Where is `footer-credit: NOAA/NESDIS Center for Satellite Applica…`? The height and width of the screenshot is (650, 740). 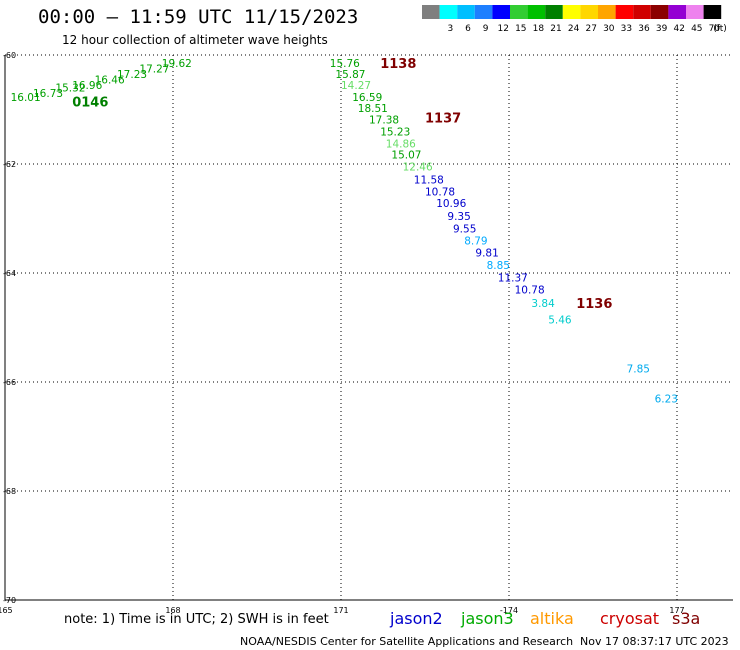
footer-credit: NOAA/NESDIS Center for Satellite Applica… is located at coordinates (407, 641).